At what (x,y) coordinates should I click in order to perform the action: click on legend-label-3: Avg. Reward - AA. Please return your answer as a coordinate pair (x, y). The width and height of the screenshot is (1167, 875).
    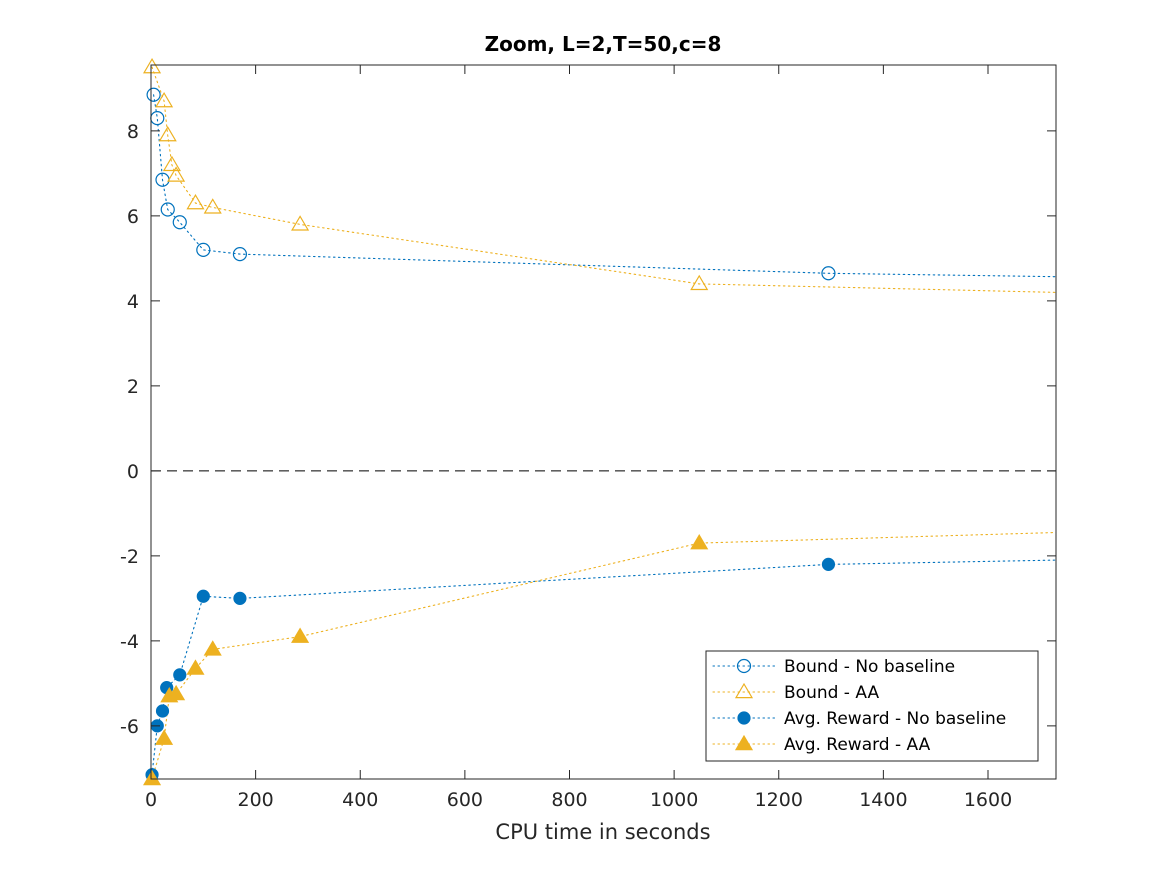
    Looking at the image, I should click on (857, 745).